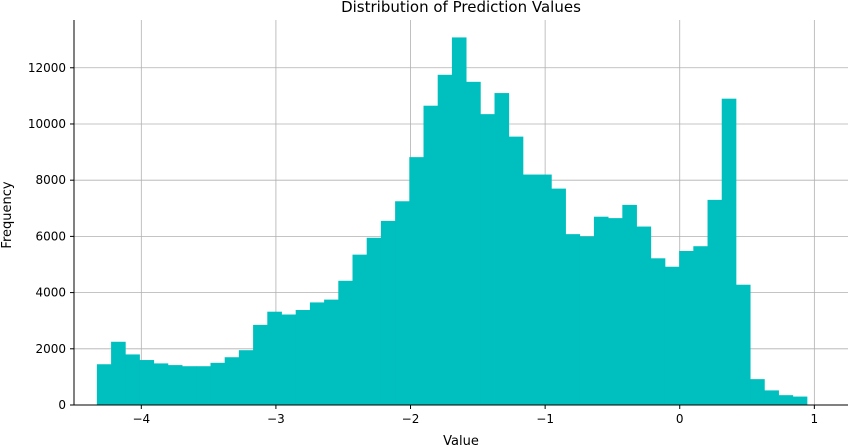 This screenshot has width=848, height=448. What do you see at coordinates (62, 405) in the screenshot?
I see `y-tick-label: 0` at bounding box center [62, 405].